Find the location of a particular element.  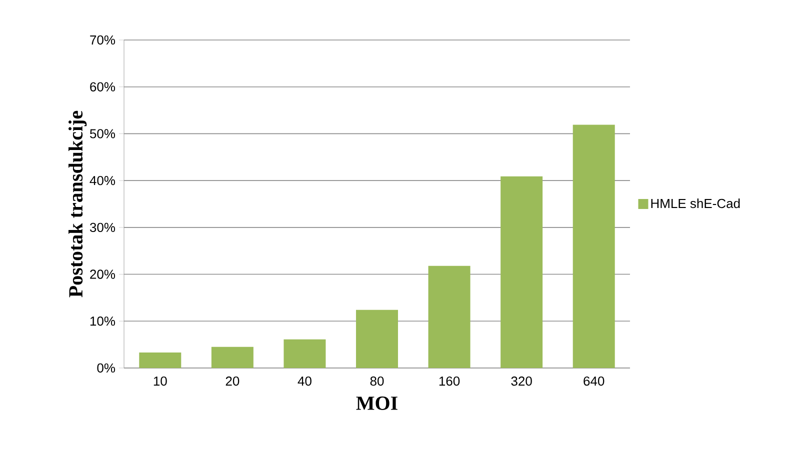

x-tick-label: 80 is located at coordinates (377, 381).